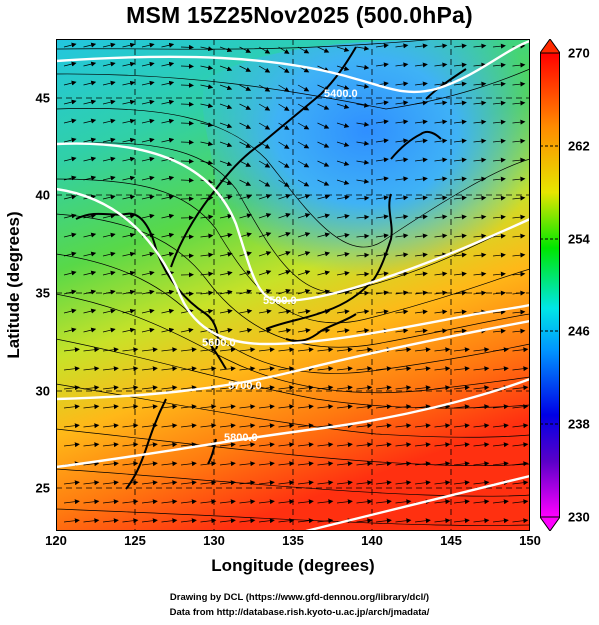  Describe the element at coordinates (579, 146) in the screenshot. I see `colorbar-tick-label: 262` at that location.